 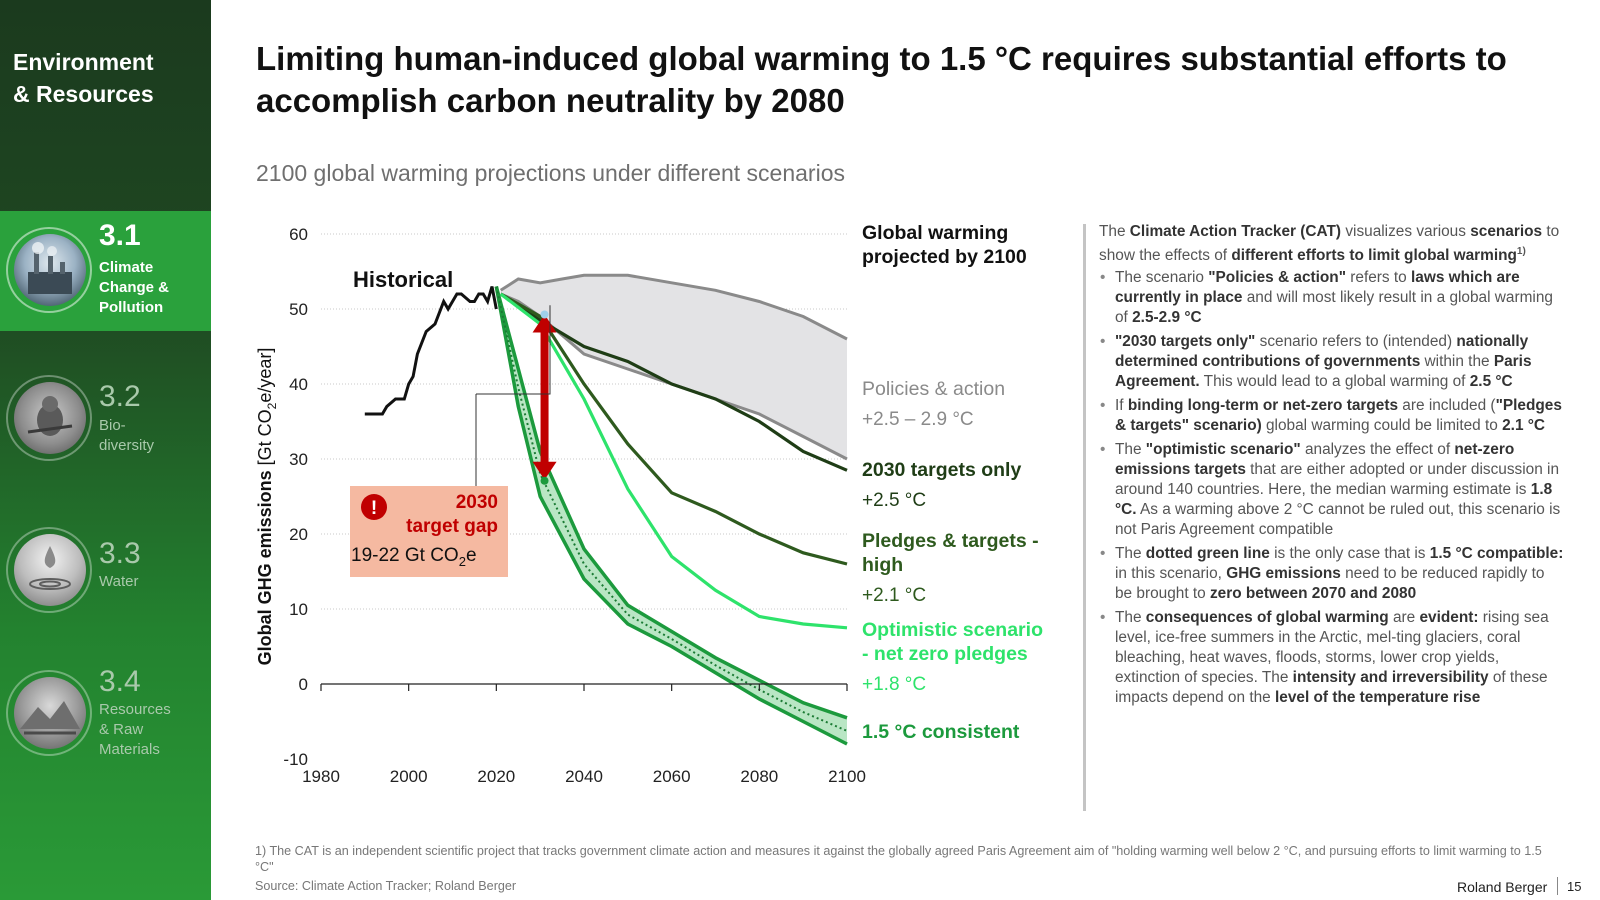 I want to click on text-segment: zero between 2070 and 2080, so click(x=1313, y=594).